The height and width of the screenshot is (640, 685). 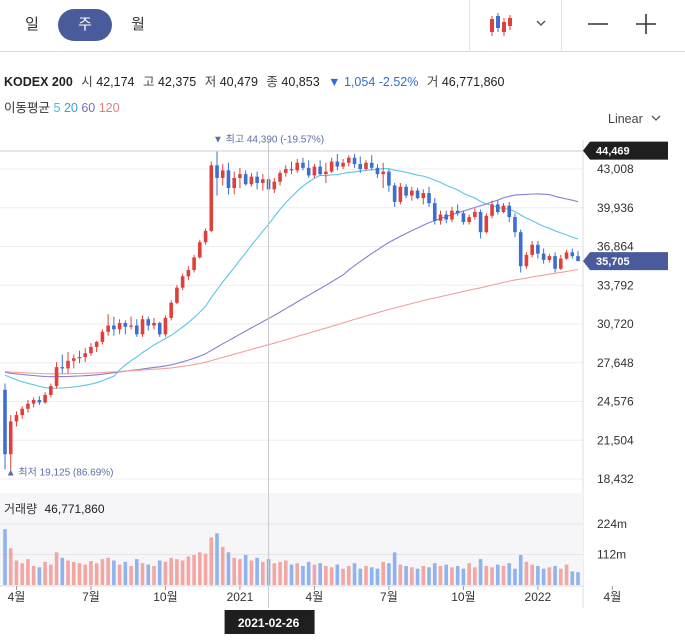 I want to click on chart-type-button, so click(x=518, y=25).